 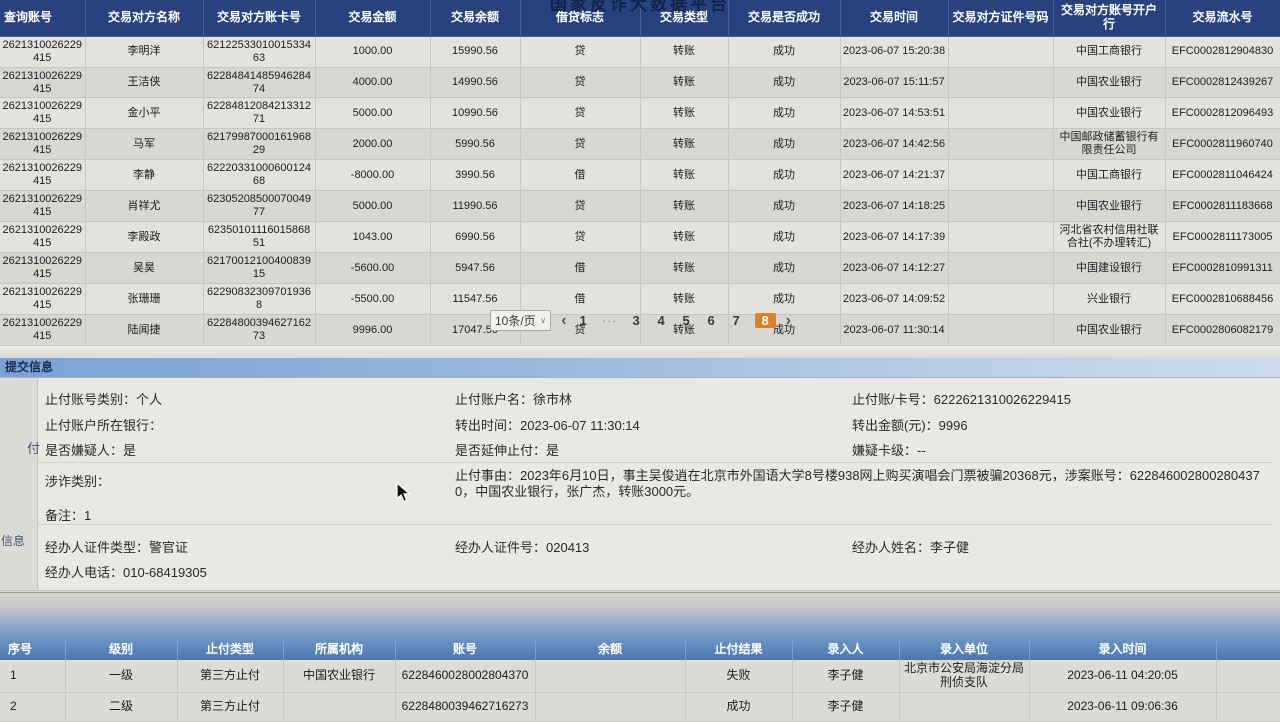 I want to click on transactions-cell: 2023-06-07 15:20:38, so click(x=894, y=52).